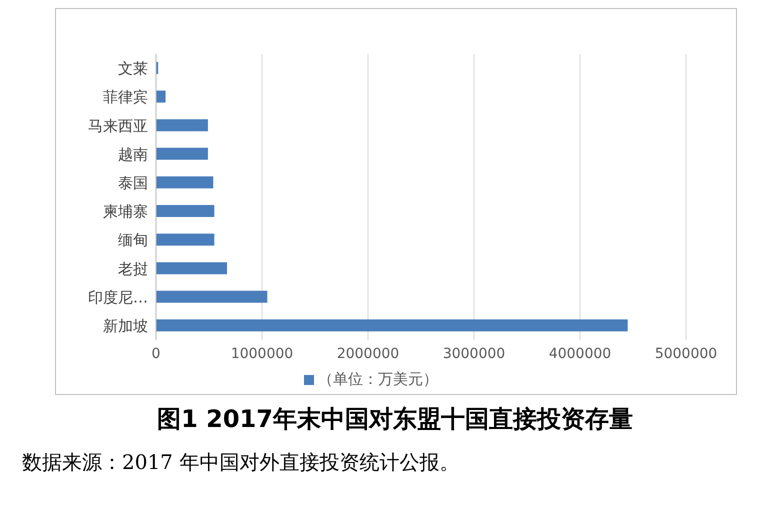 This screenshot has width=759, height=528. What do you see at coordinates (118, 125) in the screenshot?
I see `y-tick-label: 马来西亚` at bounding box center [118, 125].